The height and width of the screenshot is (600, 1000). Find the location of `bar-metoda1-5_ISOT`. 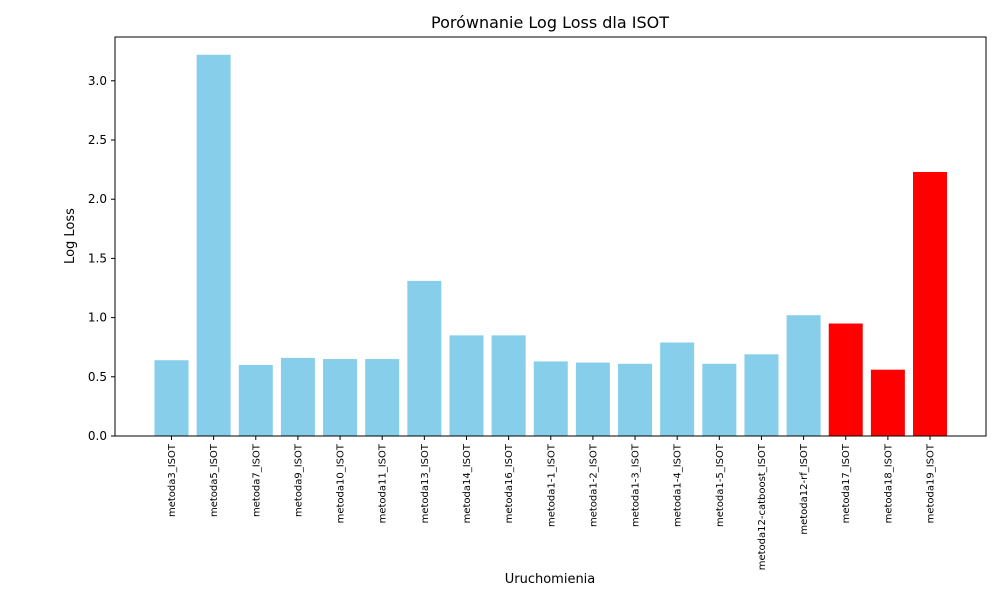

bar-metoda1-5_ISOT is located at coordinates (719, 399).